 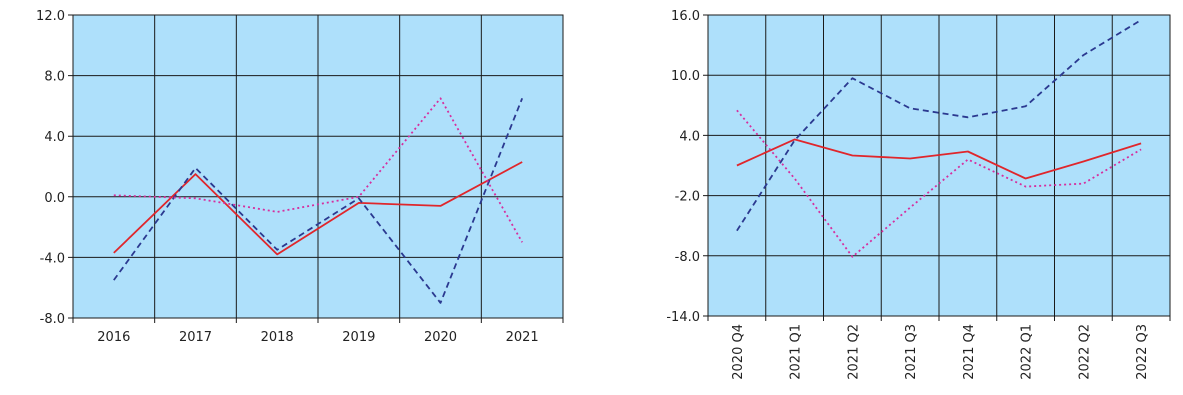 I want to click on x-tick-label: 2021 Q2, so click(x=853, y=352).